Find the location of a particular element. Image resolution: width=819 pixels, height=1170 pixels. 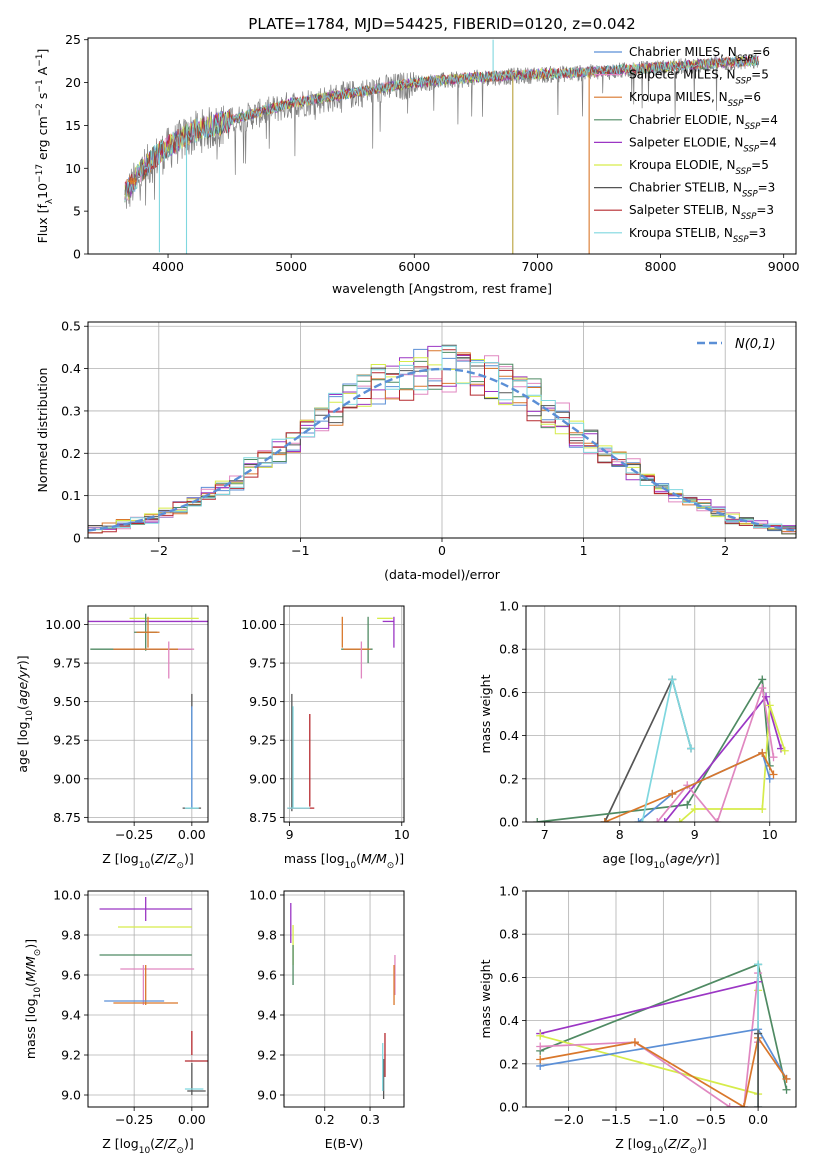

x-tick-label: 1 is located at coordinates (584, 550).